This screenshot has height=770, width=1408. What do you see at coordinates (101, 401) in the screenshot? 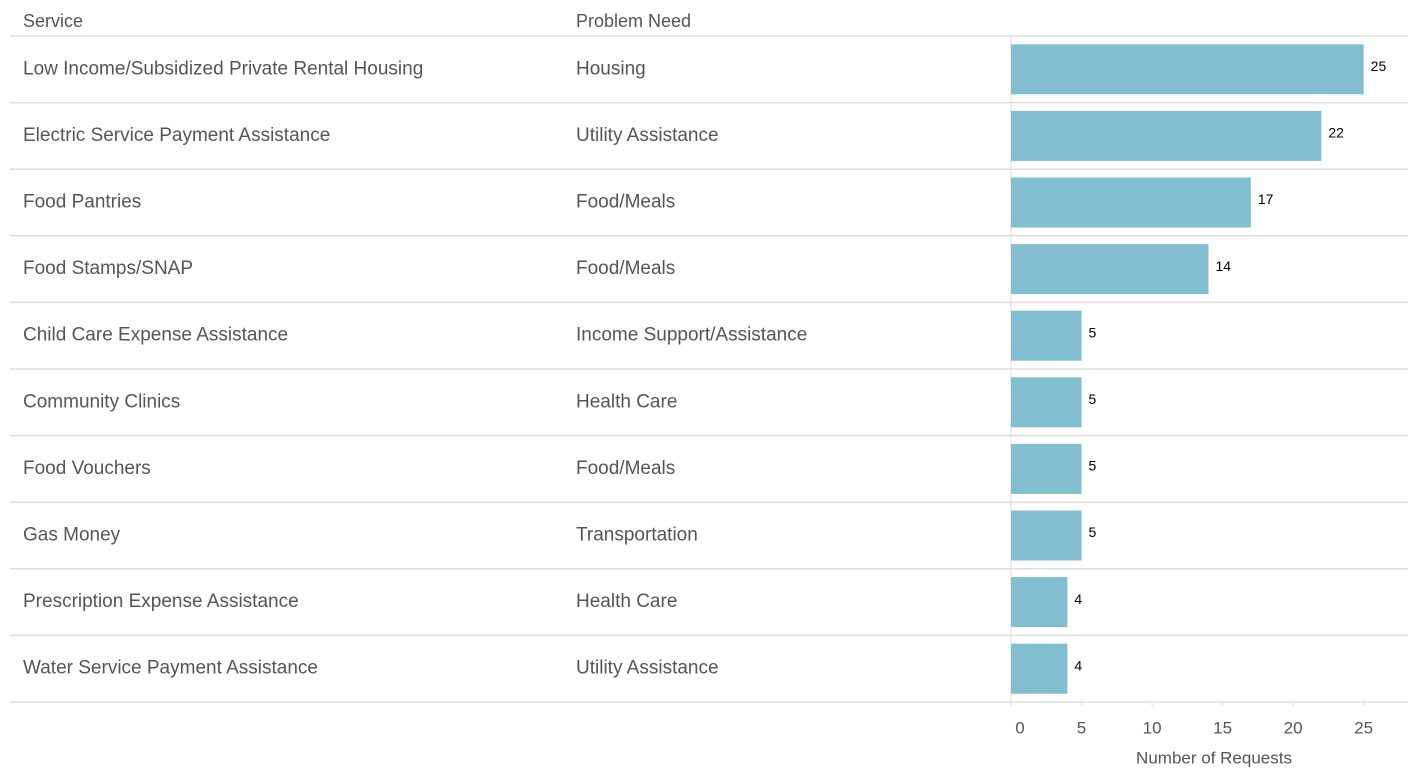
I see `service-label: Community Clinics` at bounding box center [101, 401].